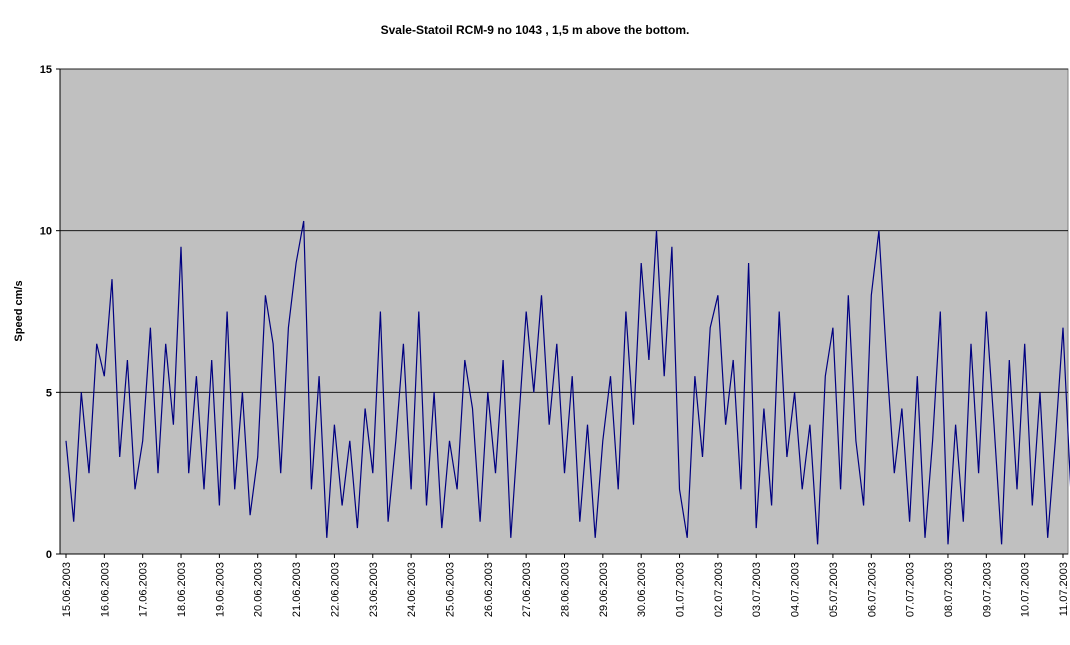  I want to click on x-tick-label: 15.06.2003, so click(67, 589).